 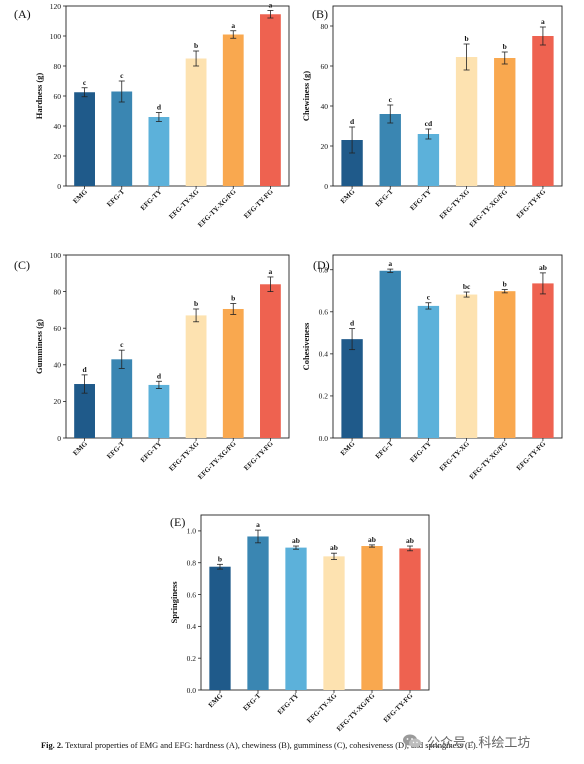 What do you see at coordinates (320, 14) in the screenshot?
I see `panel-label: (B)` at bounding box center [320, 14].